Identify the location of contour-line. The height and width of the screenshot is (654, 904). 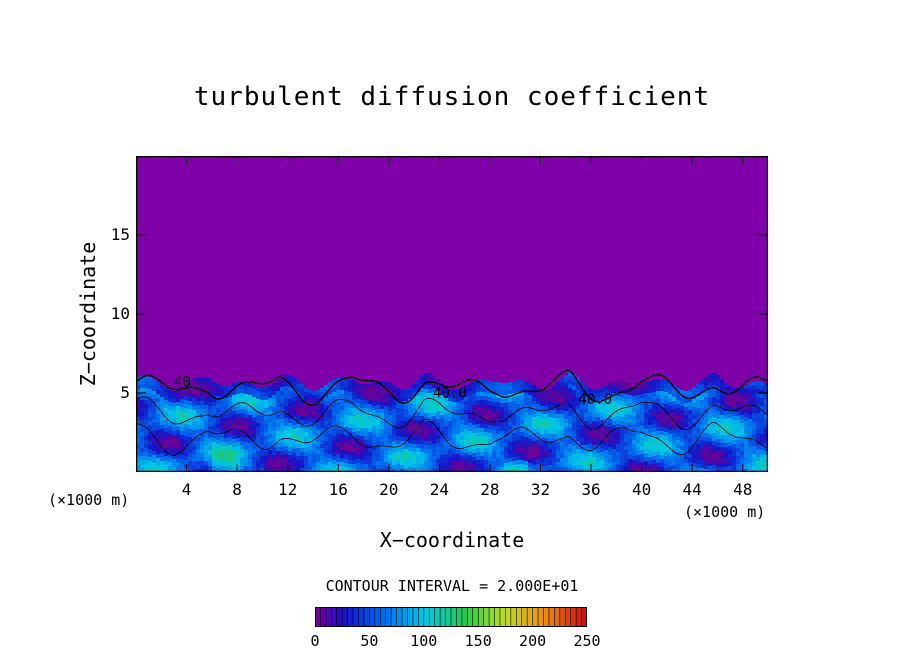
(451, 413).